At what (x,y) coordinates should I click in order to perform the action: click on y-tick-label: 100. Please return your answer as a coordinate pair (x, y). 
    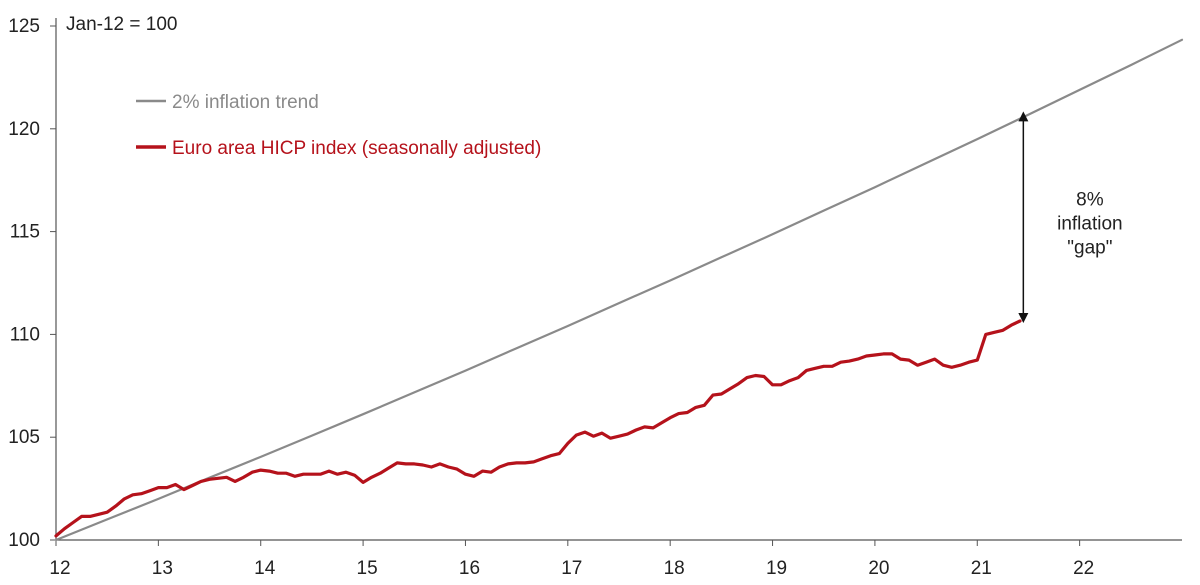
    Looking at the image, I should click on (24, 540).